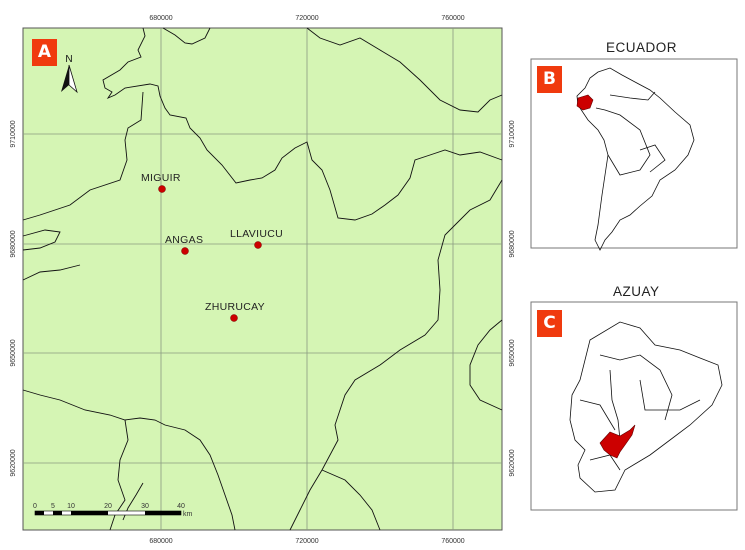 Image resolution: width=745 pixels, height=550 pixels. I want to click on site-miguir: MIGUIR, so click(161, 182).